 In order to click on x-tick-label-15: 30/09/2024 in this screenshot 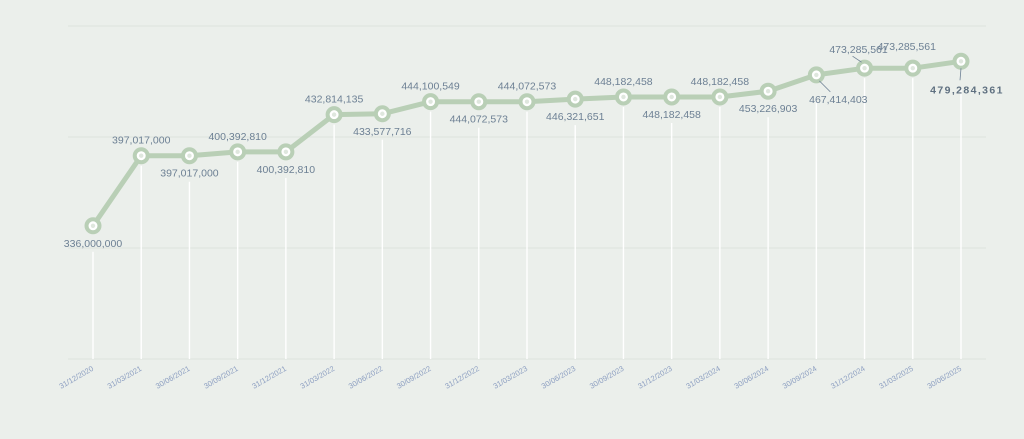, I will do `click(799, 377)`.